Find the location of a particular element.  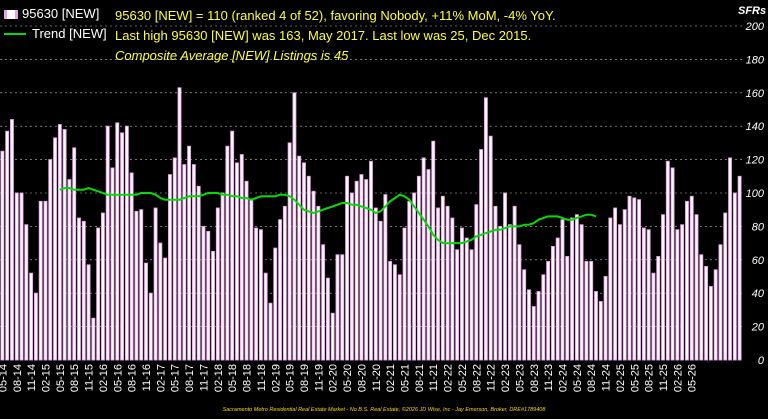

x-tick-label: 05-14 is located at coordinates (4, 378).